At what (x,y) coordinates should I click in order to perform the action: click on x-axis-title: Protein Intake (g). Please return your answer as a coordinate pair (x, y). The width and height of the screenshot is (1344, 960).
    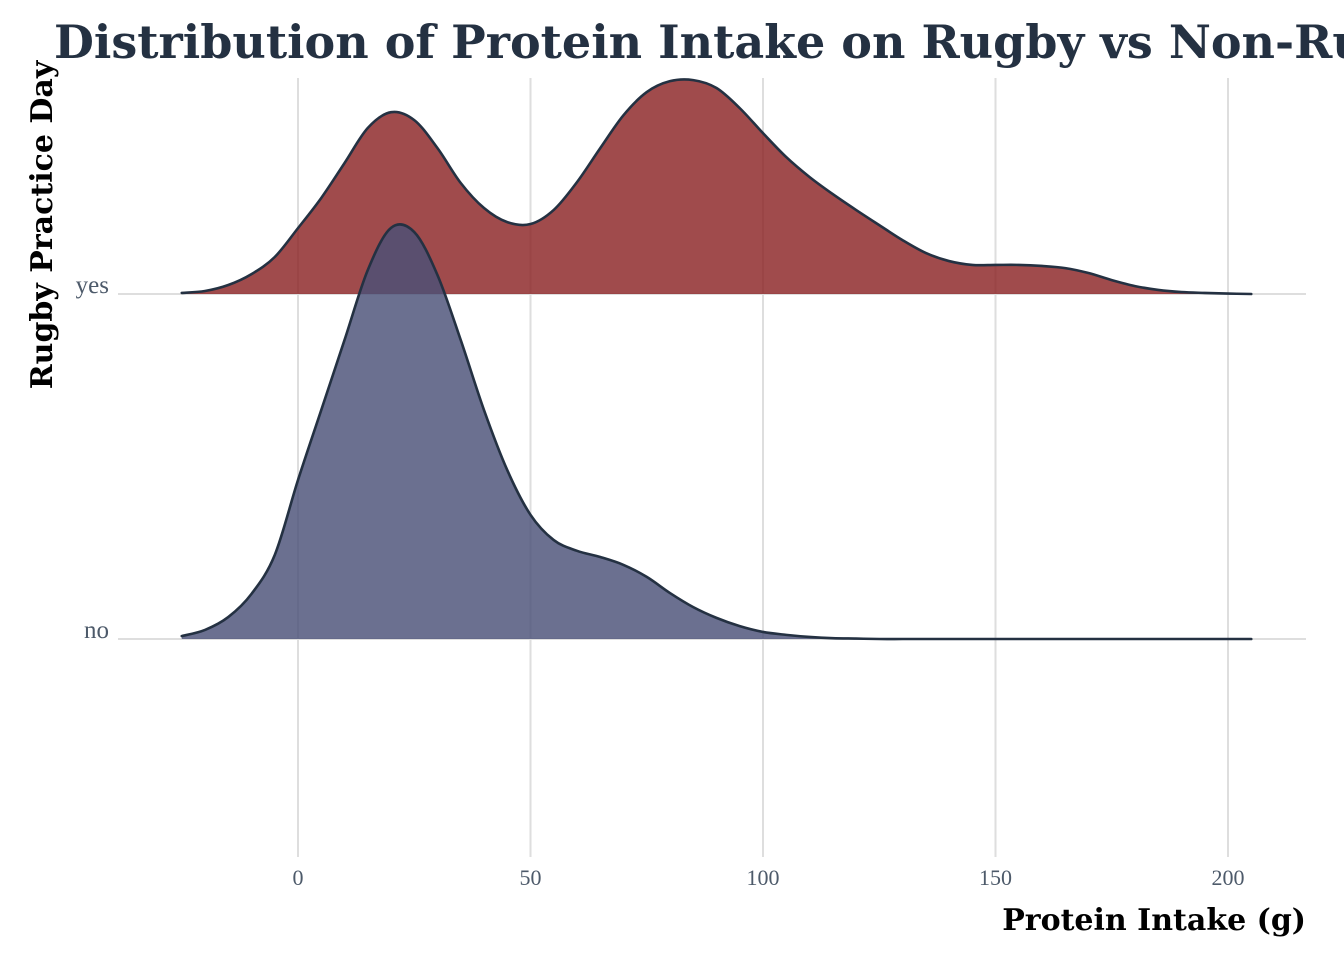
    Looking at the image, I should click on (1154, 920).